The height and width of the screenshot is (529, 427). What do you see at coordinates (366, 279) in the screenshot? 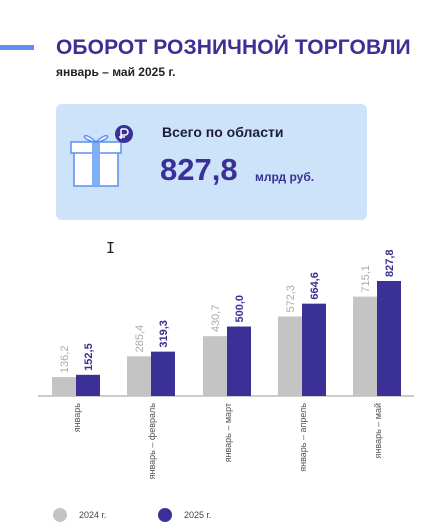
I see `data-label-2024-4: 715,1` at bounding box center [366, 279].